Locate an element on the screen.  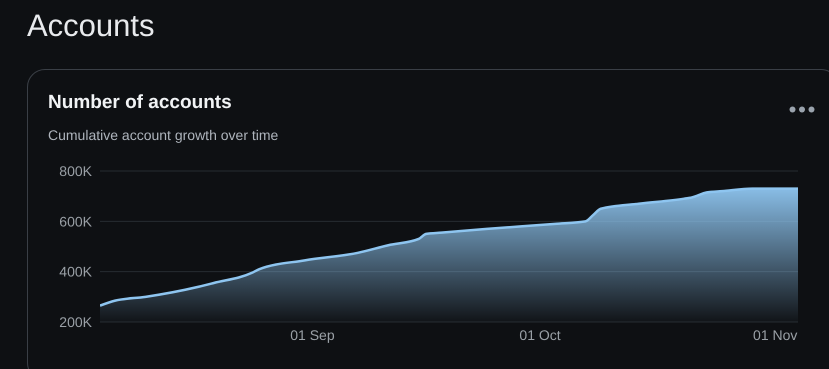
text: Accounts is located at coordinates (91, 26).